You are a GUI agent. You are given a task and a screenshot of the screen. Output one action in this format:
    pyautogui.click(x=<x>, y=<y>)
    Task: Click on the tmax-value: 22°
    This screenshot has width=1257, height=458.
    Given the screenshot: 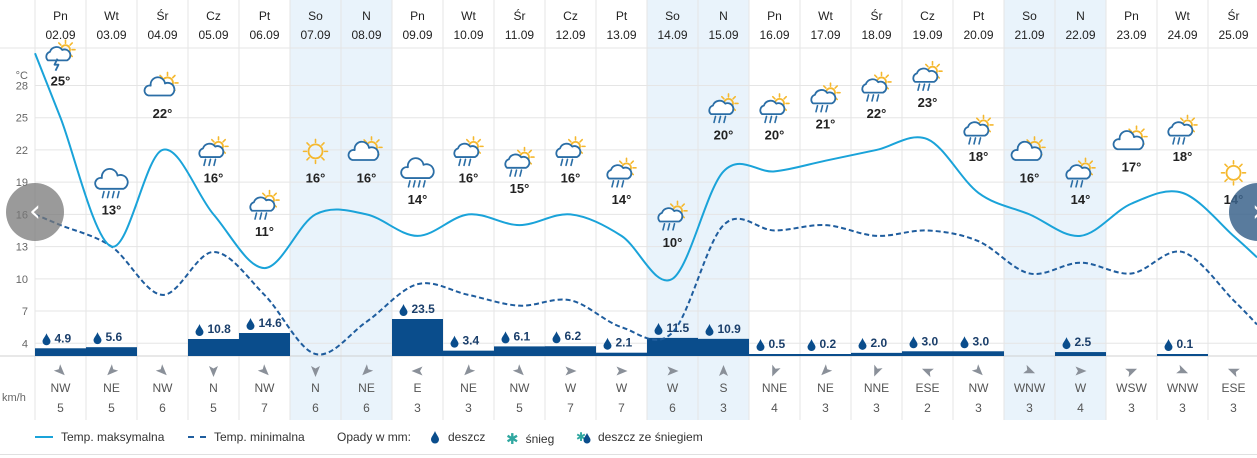 What is the action you would take?
    pyautogui.click(x=877, y=113)
    